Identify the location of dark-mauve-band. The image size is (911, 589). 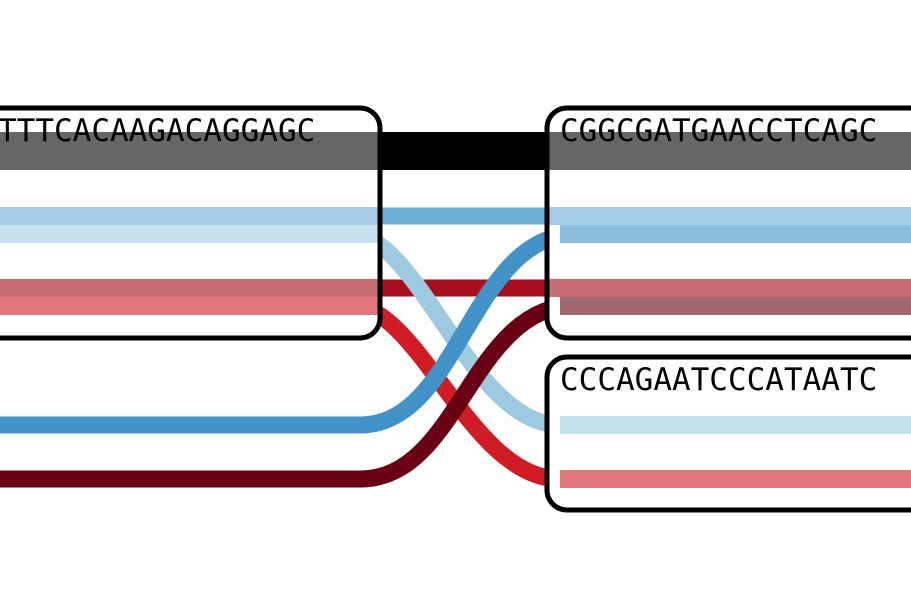
(735, 306).